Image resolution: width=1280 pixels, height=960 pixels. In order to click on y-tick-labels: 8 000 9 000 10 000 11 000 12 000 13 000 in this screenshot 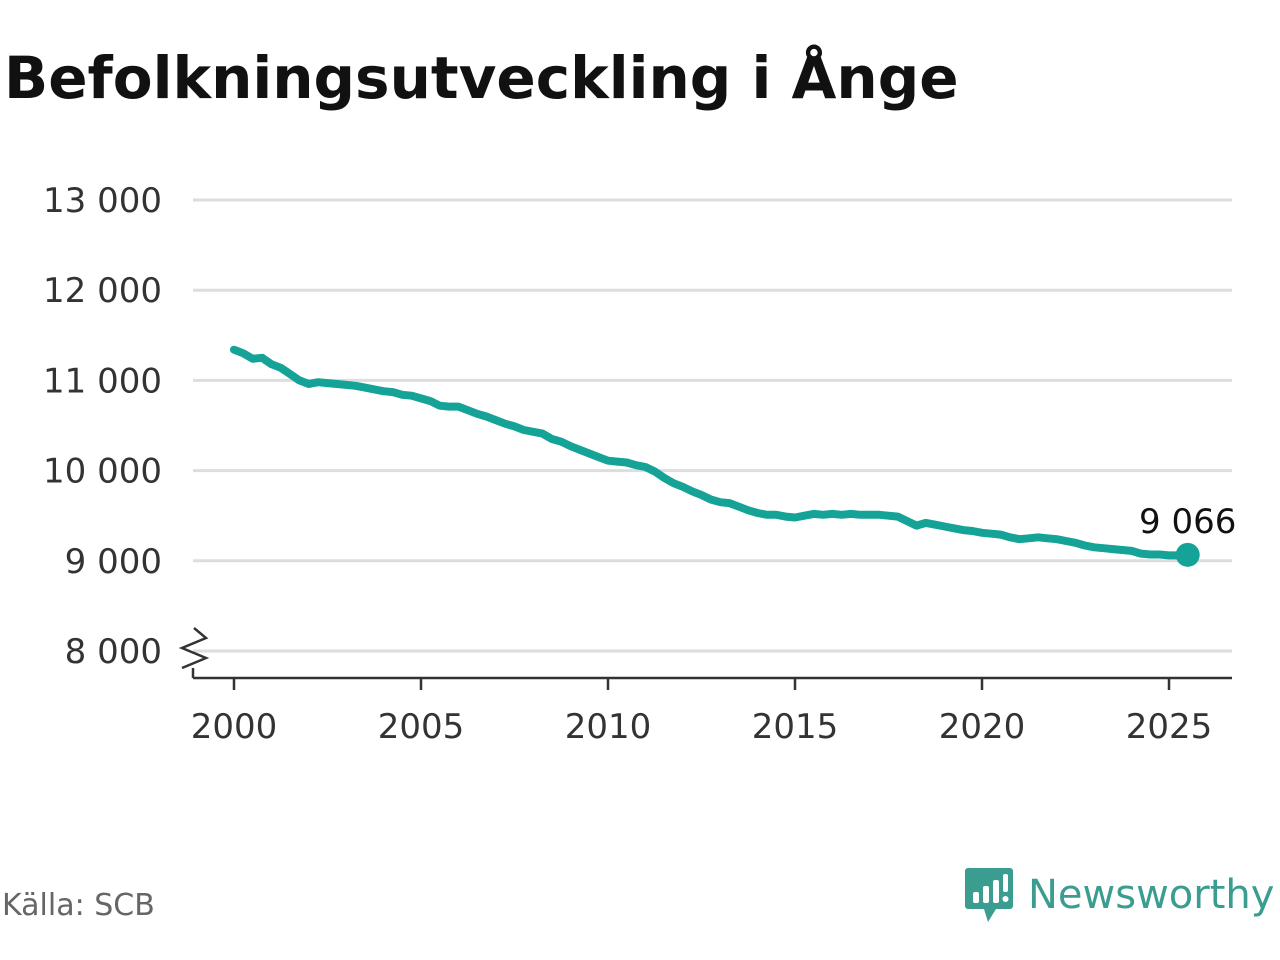, I will do `click(102, 426)`.